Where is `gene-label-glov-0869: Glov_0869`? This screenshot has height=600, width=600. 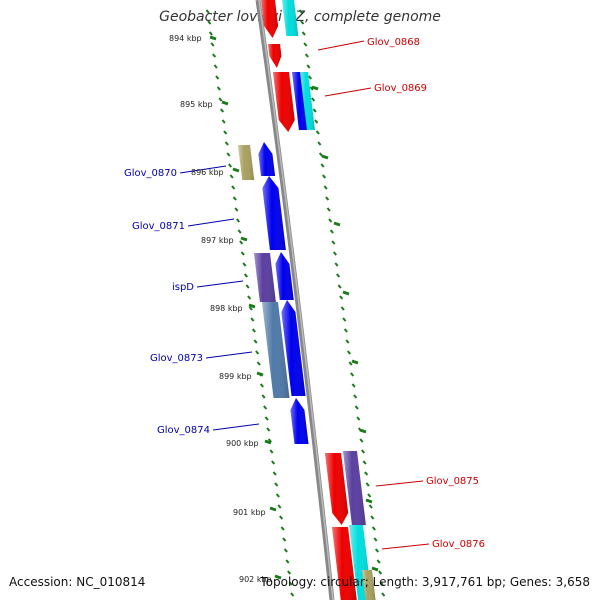
gene-label-glov-0869: Glov_0869 is located at coordinates (400, 88).